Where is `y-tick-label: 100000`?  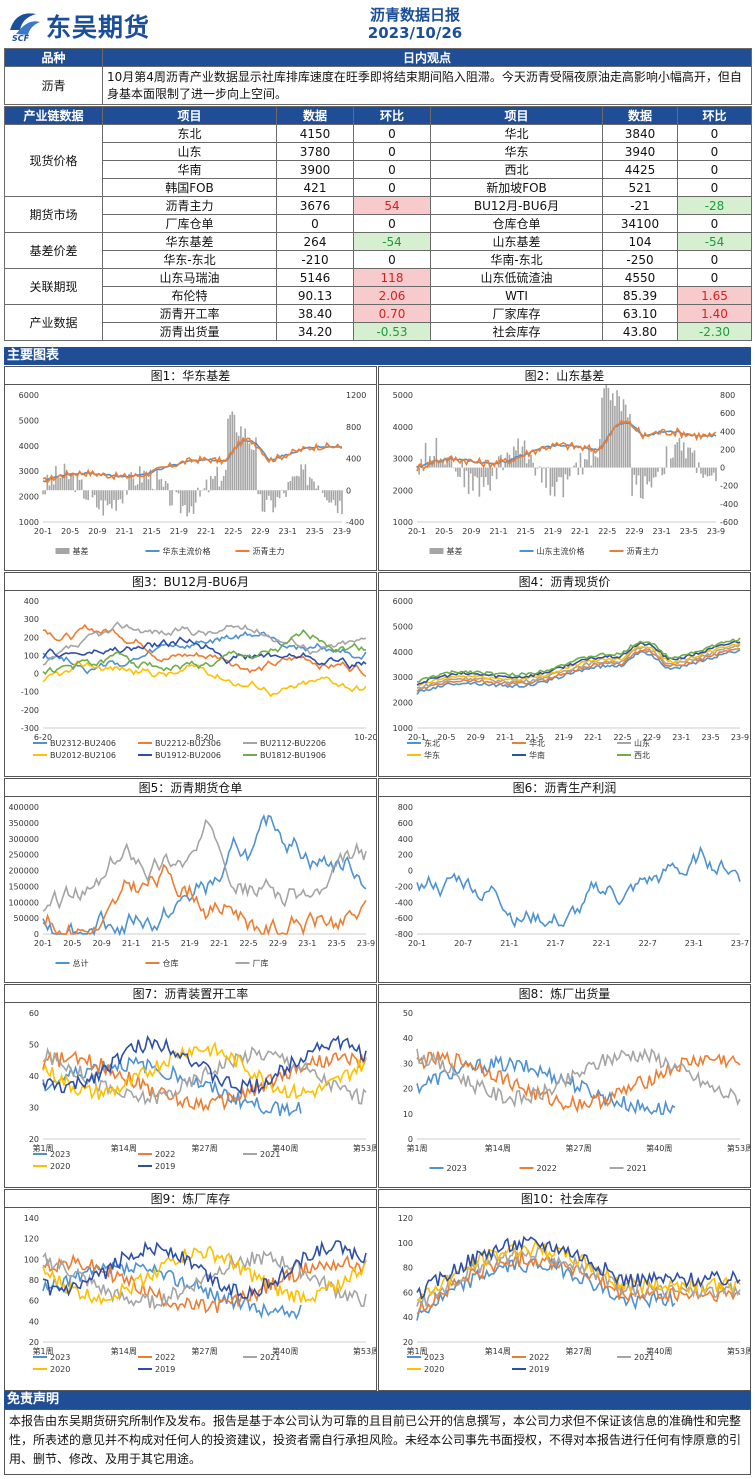 y-tick-label: 100000 is located at coordinates (23, 902).